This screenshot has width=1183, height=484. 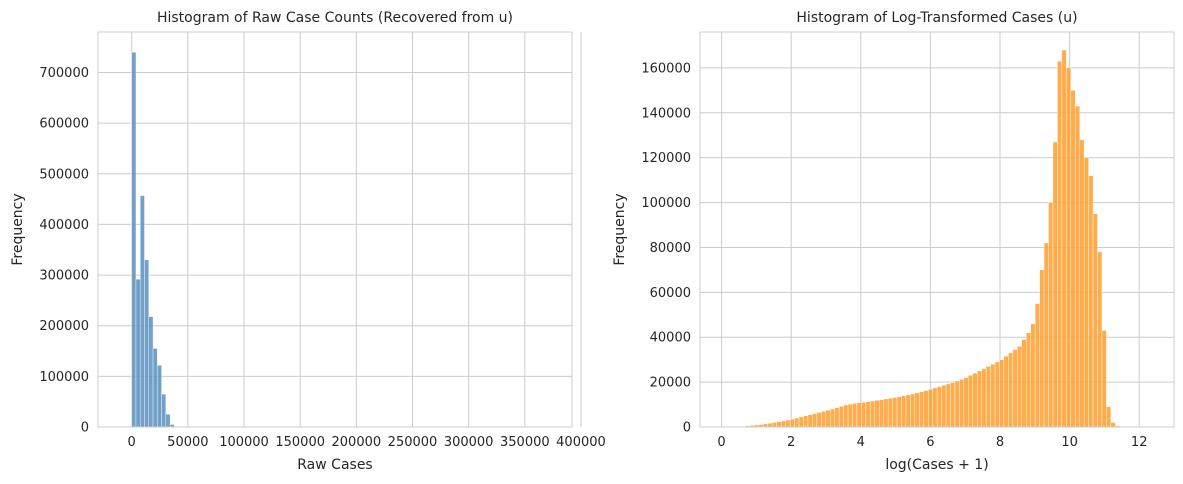 I want to click on x-tick-label: 150000, so click(x=300, y=442).